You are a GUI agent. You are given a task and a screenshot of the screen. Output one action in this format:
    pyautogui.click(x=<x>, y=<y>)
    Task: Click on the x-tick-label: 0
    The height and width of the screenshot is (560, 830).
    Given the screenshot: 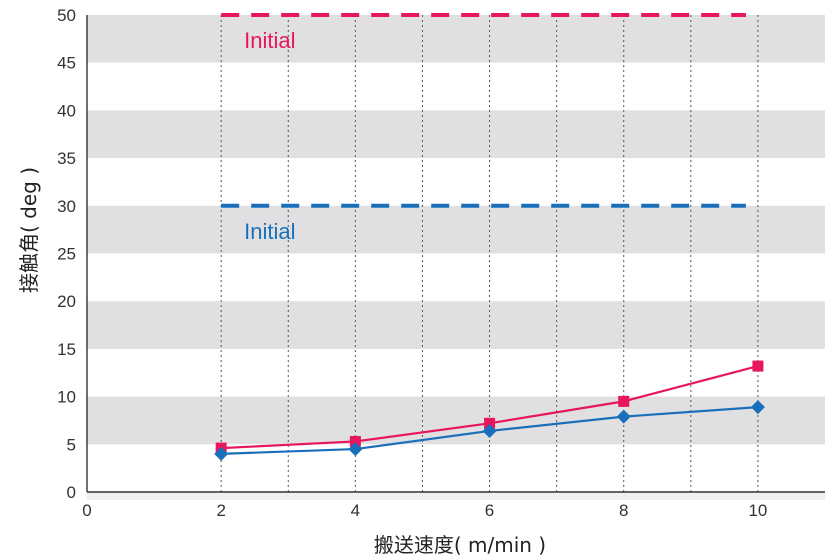 What is the action you would take?
    pyautogui.click(x=86, y=510)
    